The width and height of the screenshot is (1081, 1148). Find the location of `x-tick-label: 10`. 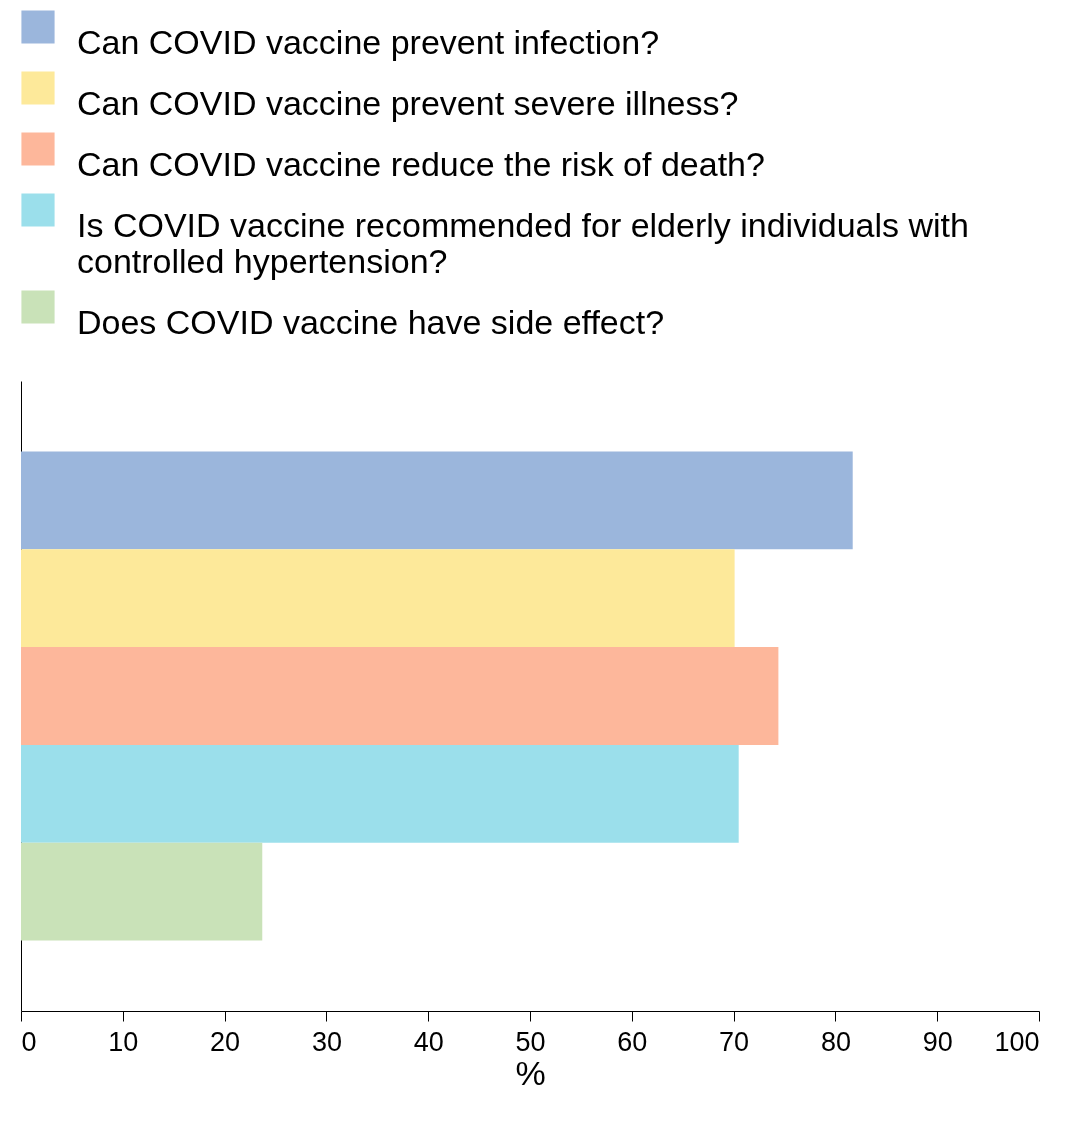

x-tick-label: 10 is located at coordinates (123, 1041).